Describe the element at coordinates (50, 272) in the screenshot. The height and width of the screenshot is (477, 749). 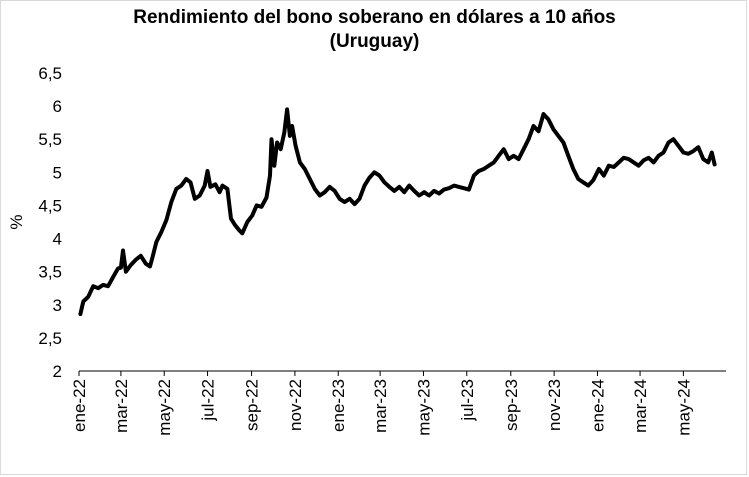
I see `y-tick-label: 3,5` at that location.